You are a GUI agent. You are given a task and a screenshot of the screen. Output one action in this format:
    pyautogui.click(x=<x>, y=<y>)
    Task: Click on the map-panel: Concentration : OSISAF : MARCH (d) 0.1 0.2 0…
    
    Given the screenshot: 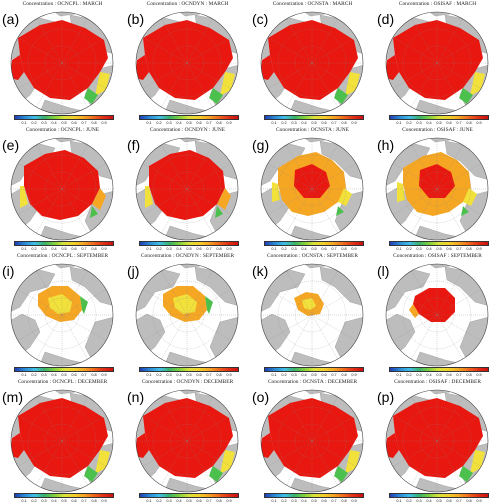 What is the action you would take?
    pyautogui.click(x=437, y=63)
    